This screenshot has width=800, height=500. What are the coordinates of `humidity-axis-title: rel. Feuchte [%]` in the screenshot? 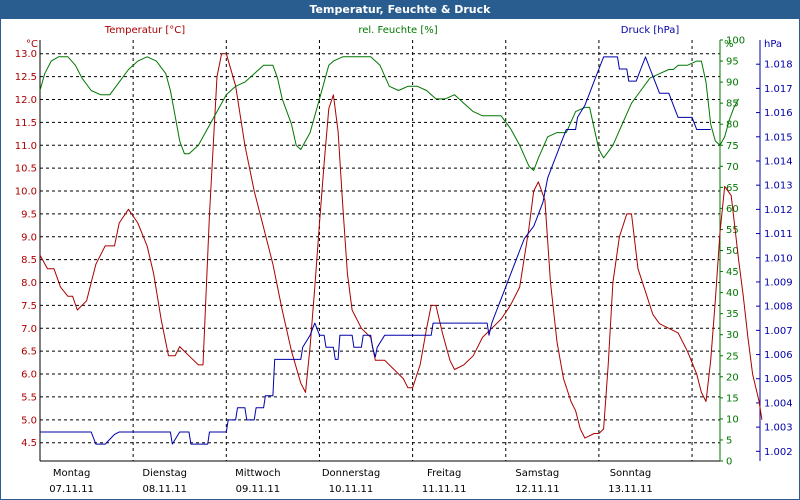 It's located at (397, 30).